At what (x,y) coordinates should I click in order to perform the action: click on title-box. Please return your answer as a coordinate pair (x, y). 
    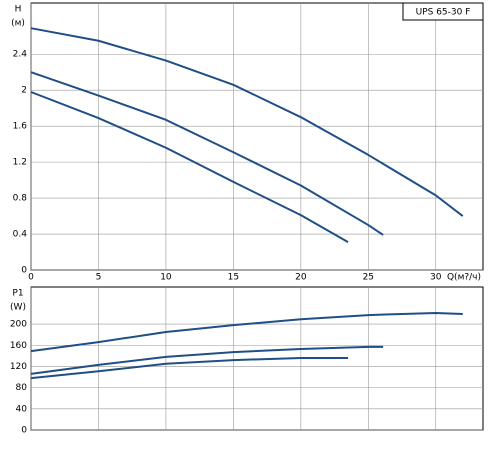
    Looking at the image, I should click on (443, 11).